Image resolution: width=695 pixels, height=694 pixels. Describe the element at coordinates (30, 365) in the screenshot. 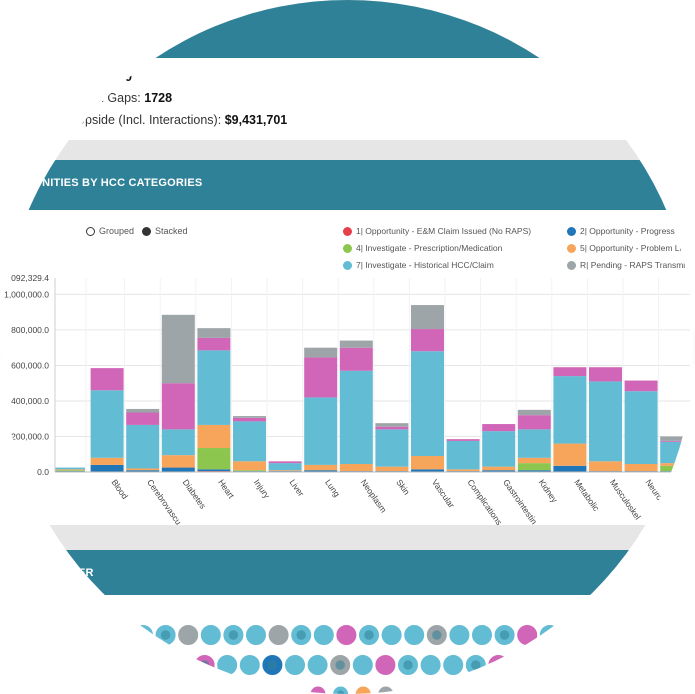

I see `y-tick-label: 600,000.0` at that location.